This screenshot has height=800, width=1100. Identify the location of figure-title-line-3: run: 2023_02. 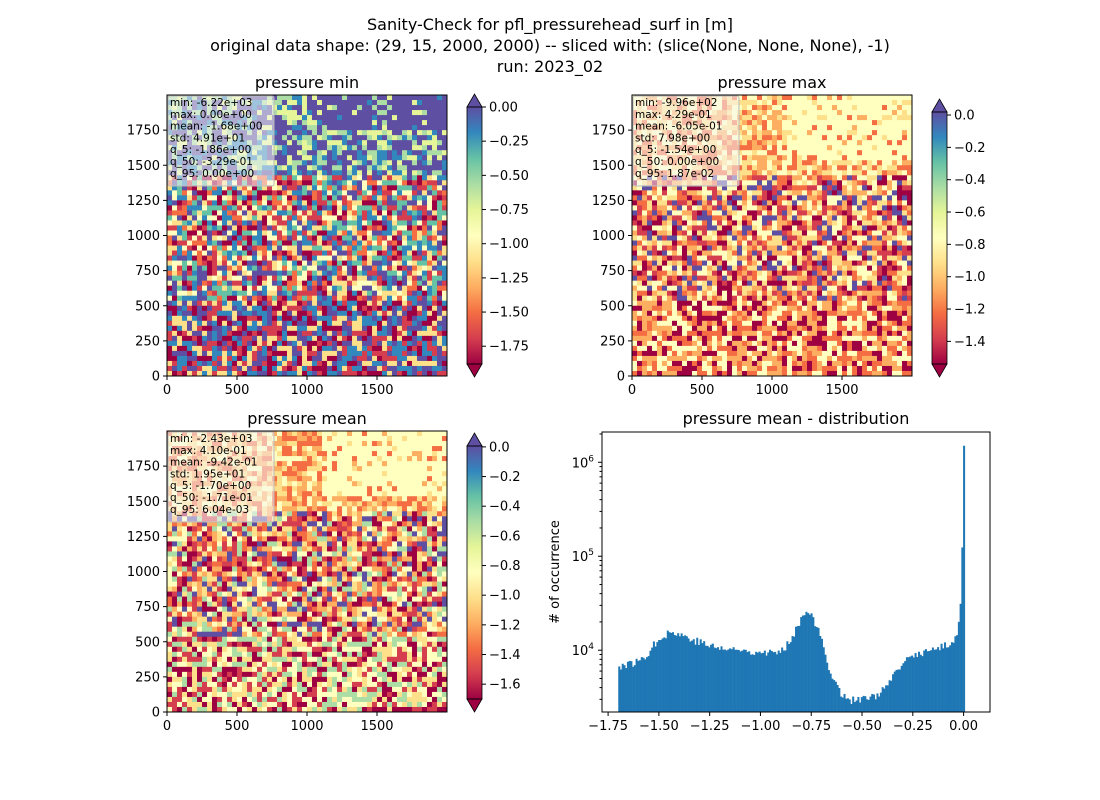
(550, 67).